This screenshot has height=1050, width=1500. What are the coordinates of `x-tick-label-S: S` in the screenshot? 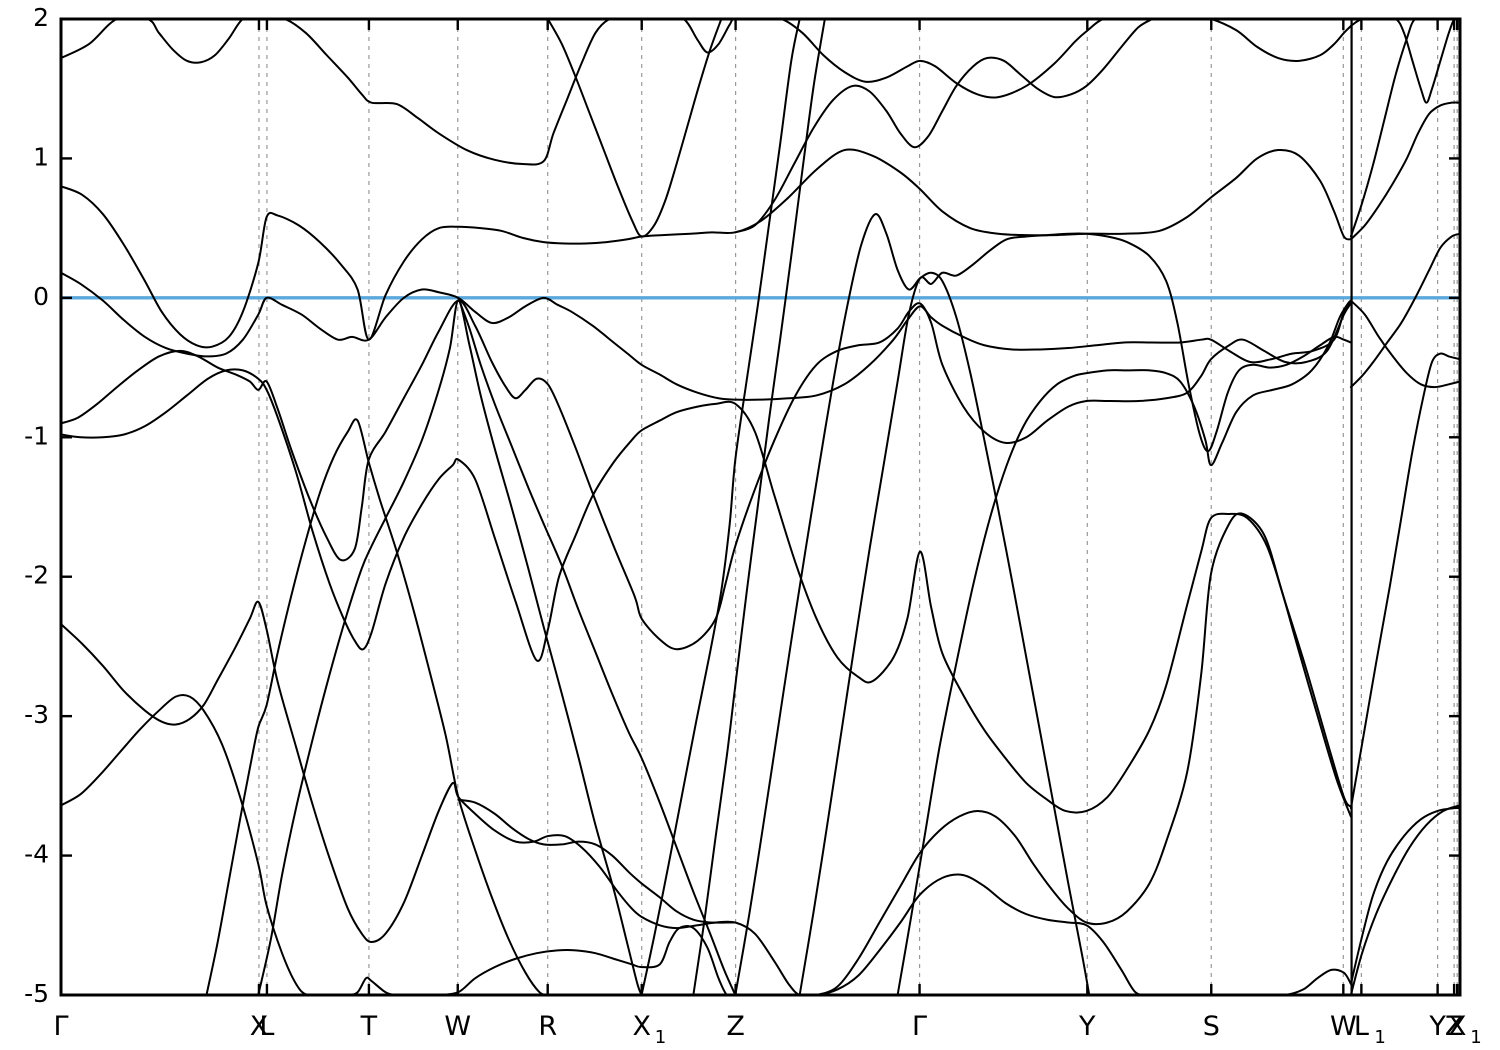 It's located at (1211, 1026).